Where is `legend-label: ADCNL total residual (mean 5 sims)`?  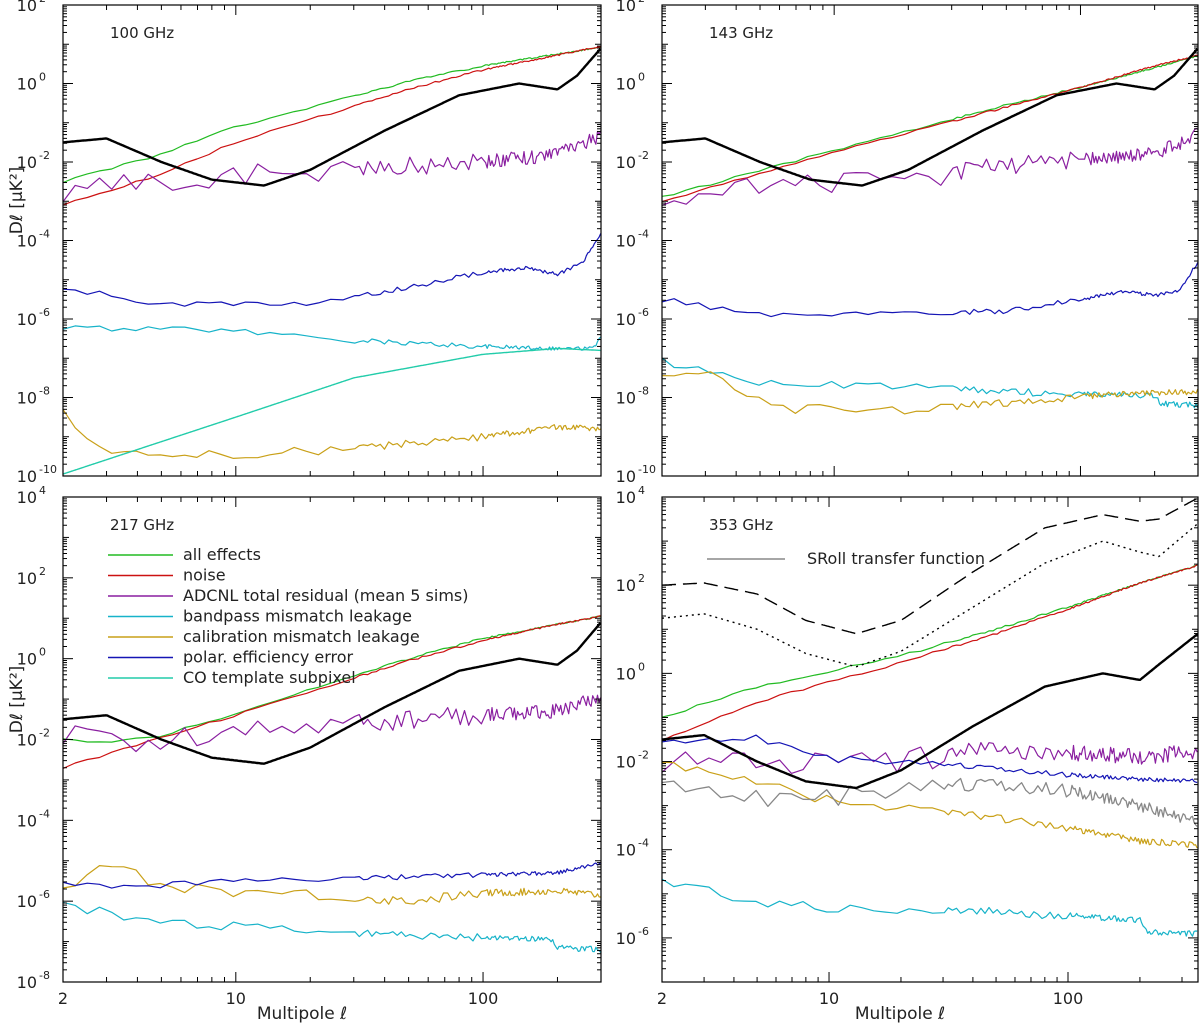
legend-label: ADCNL total residual (mean 5 sims) is located at coordinates (325, 595).